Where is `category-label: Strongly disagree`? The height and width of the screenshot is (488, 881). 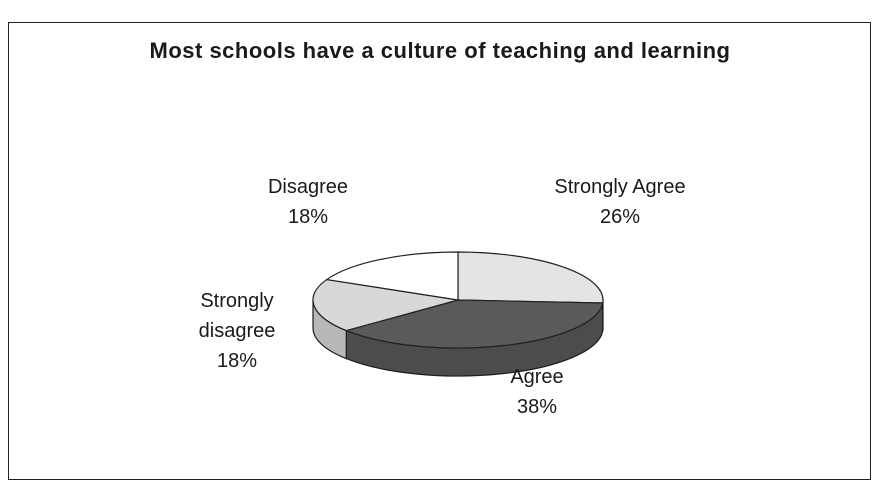
category-label: Strongly disagree is located at coordinates (237, 316).